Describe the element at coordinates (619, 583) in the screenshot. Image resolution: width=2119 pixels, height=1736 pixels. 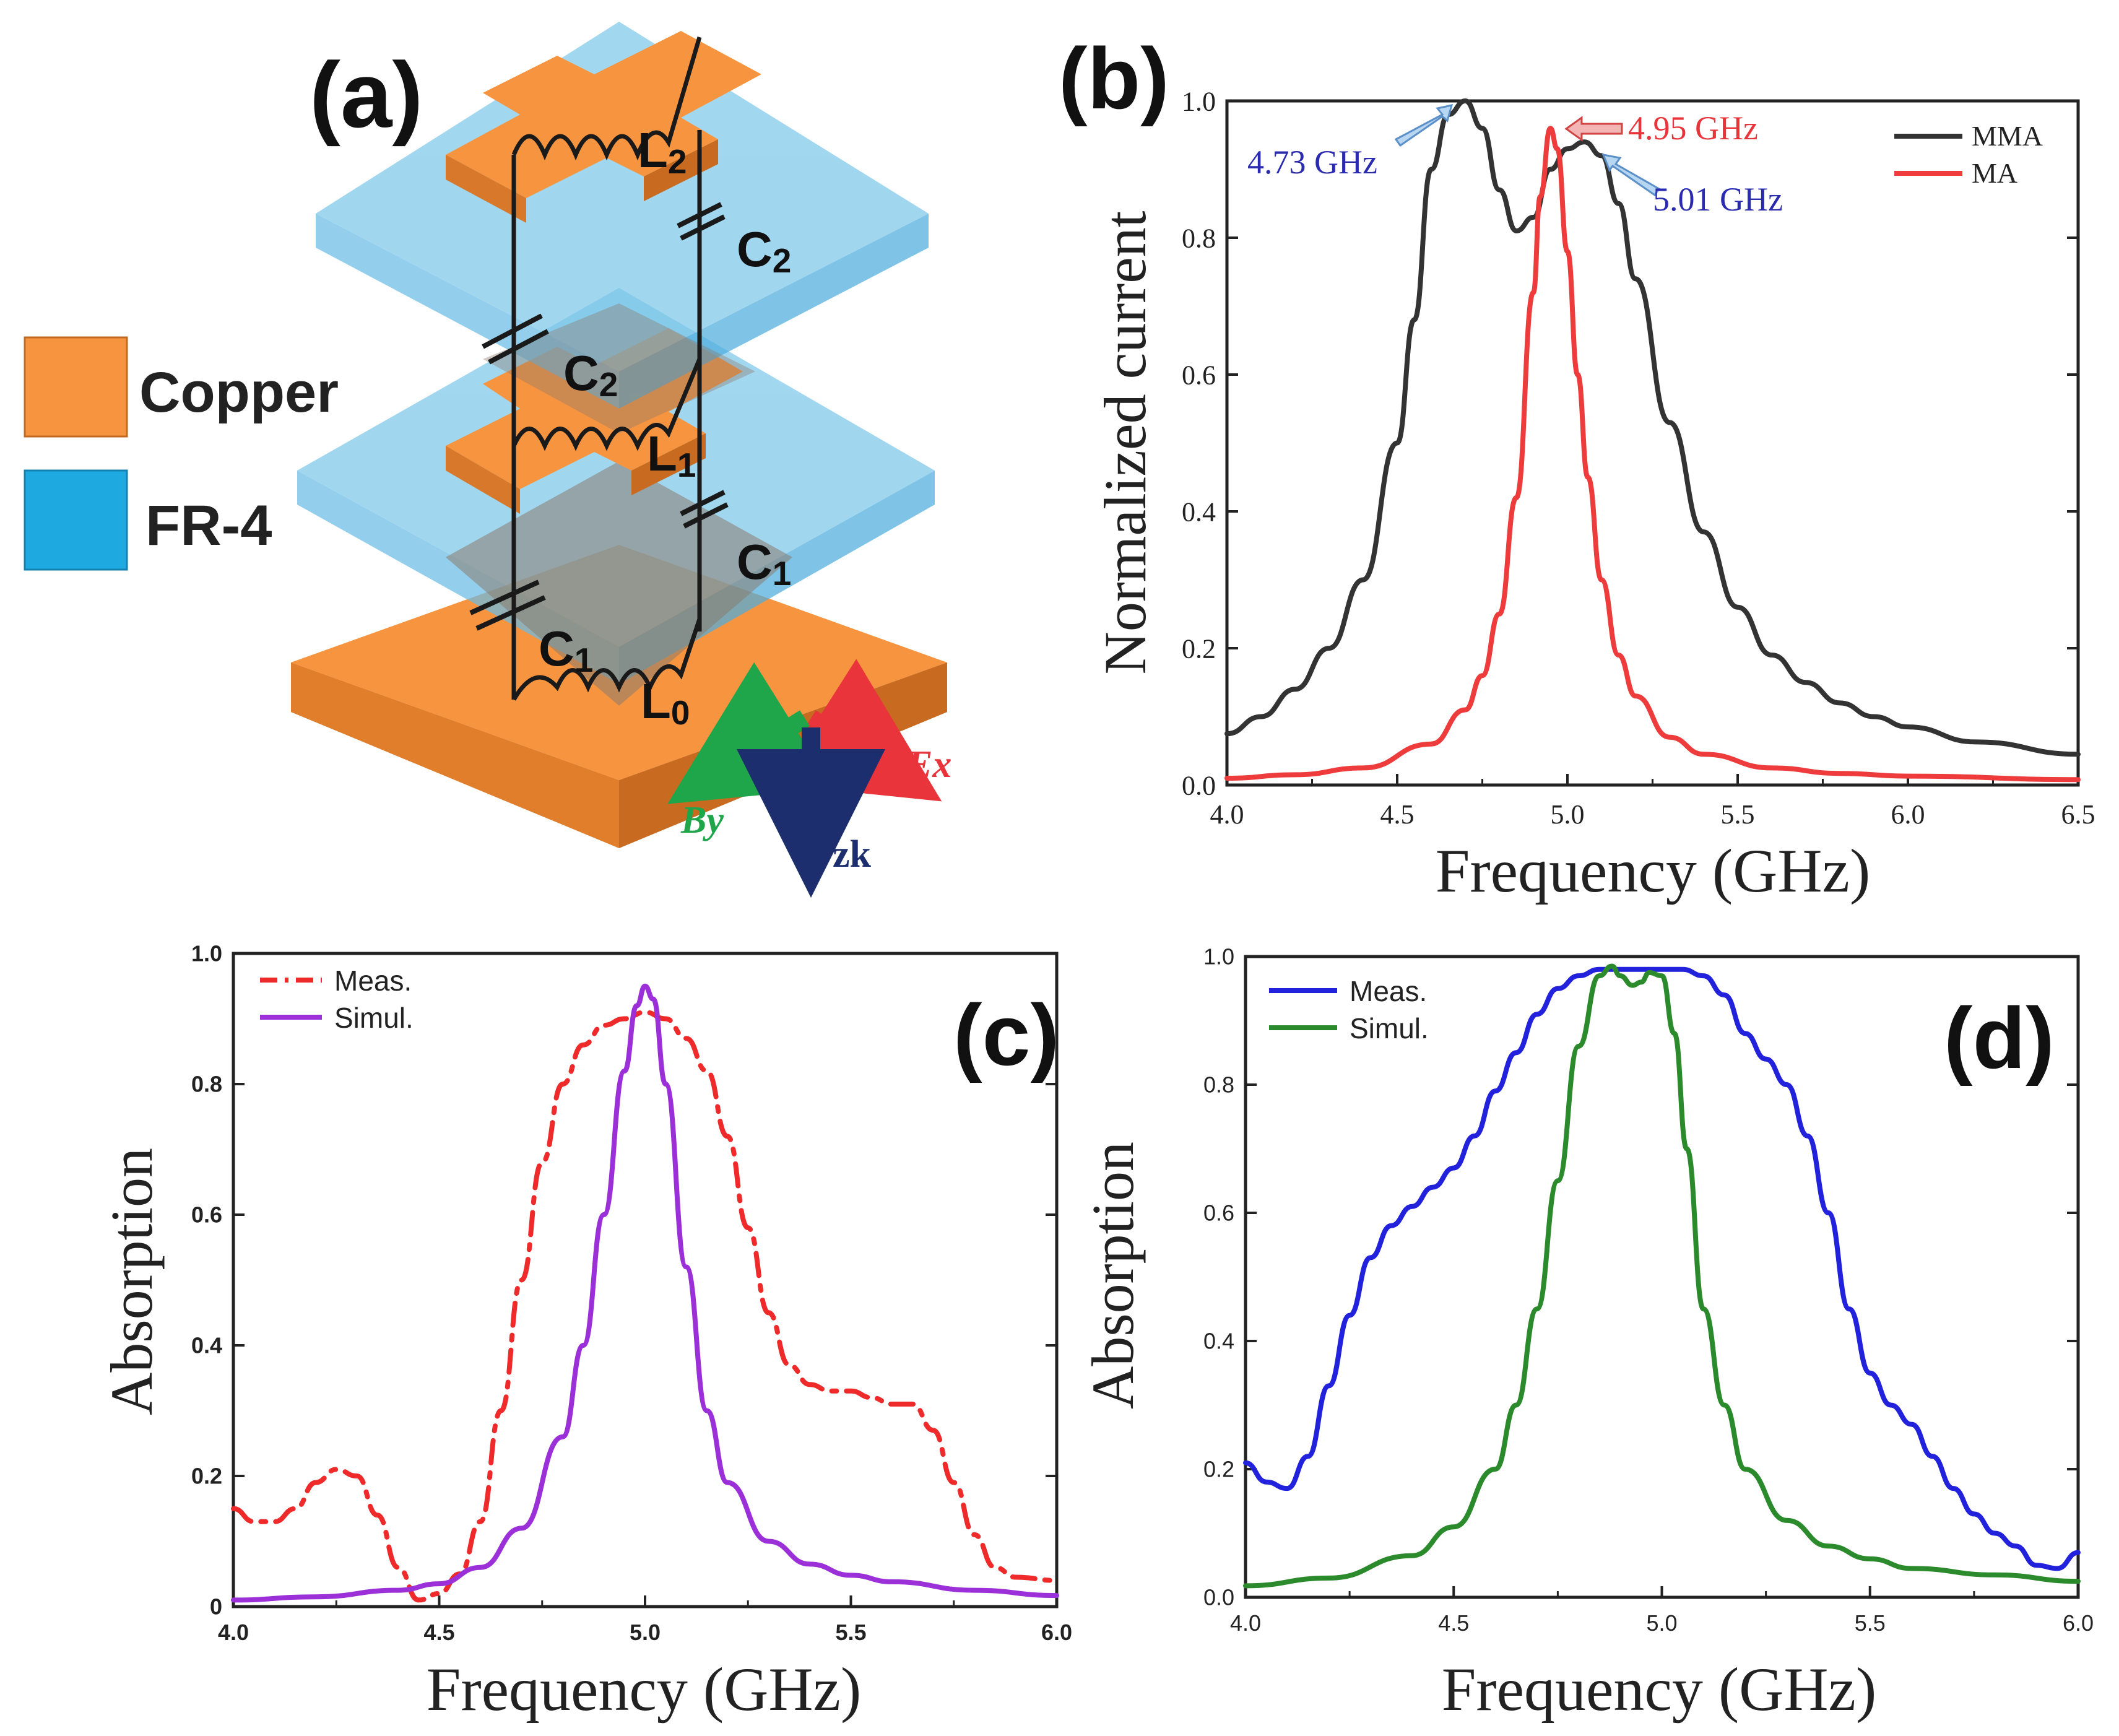
I see `shadow-lower` at that location.